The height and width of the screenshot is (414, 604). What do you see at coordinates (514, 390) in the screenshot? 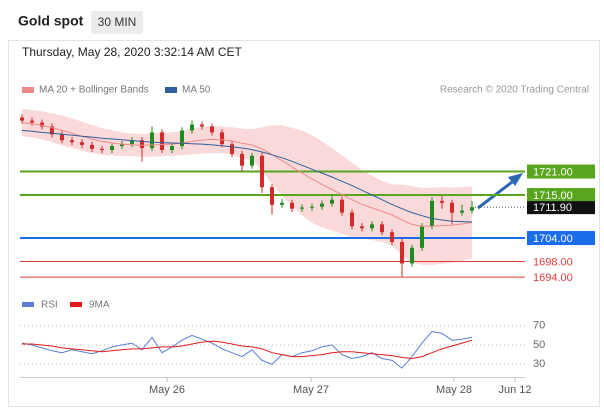
I see `x-tick-label: Jun 12` at bounding box center [514, 390].